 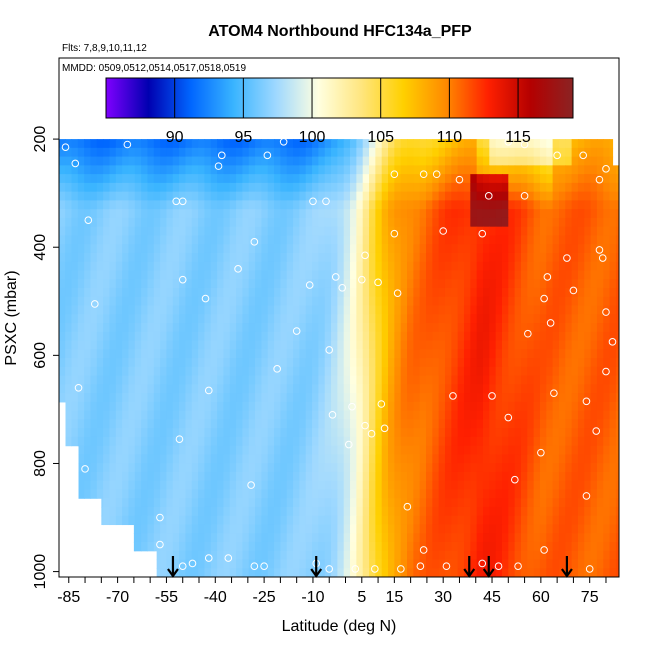 I want to click on x-axis: -85 -70 -55 -40 -25 -10 5 15 30 45 60 75, so click(x=332, y=591).